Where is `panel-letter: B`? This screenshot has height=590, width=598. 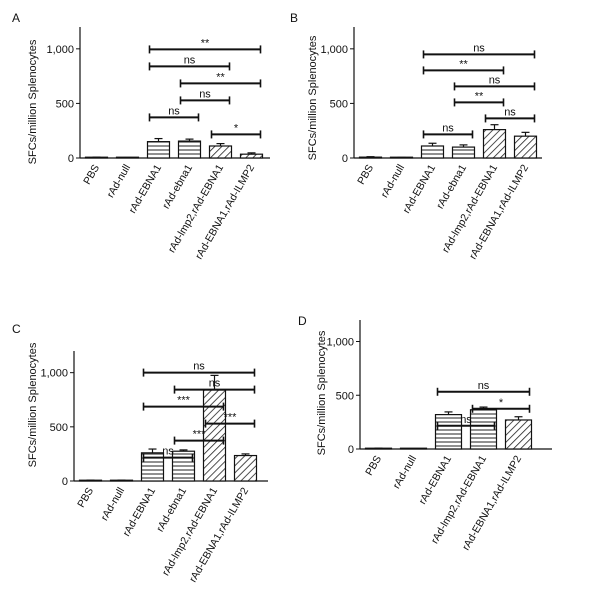
panel-letter: B is located at coordinates (294, 18).